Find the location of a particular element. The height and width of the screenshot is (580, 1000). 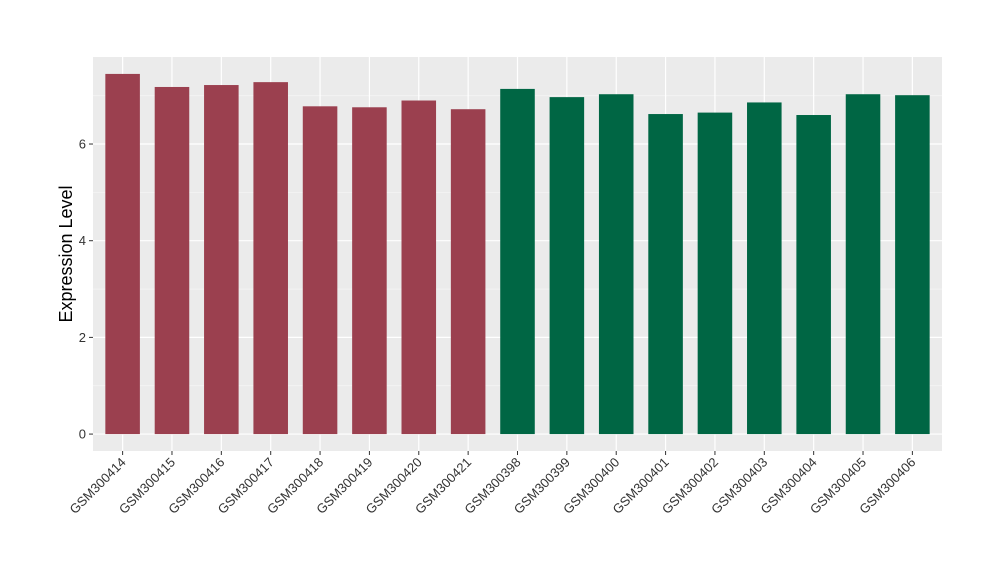

y-axis-title: Expression Level is located at coordinates (66, 253).